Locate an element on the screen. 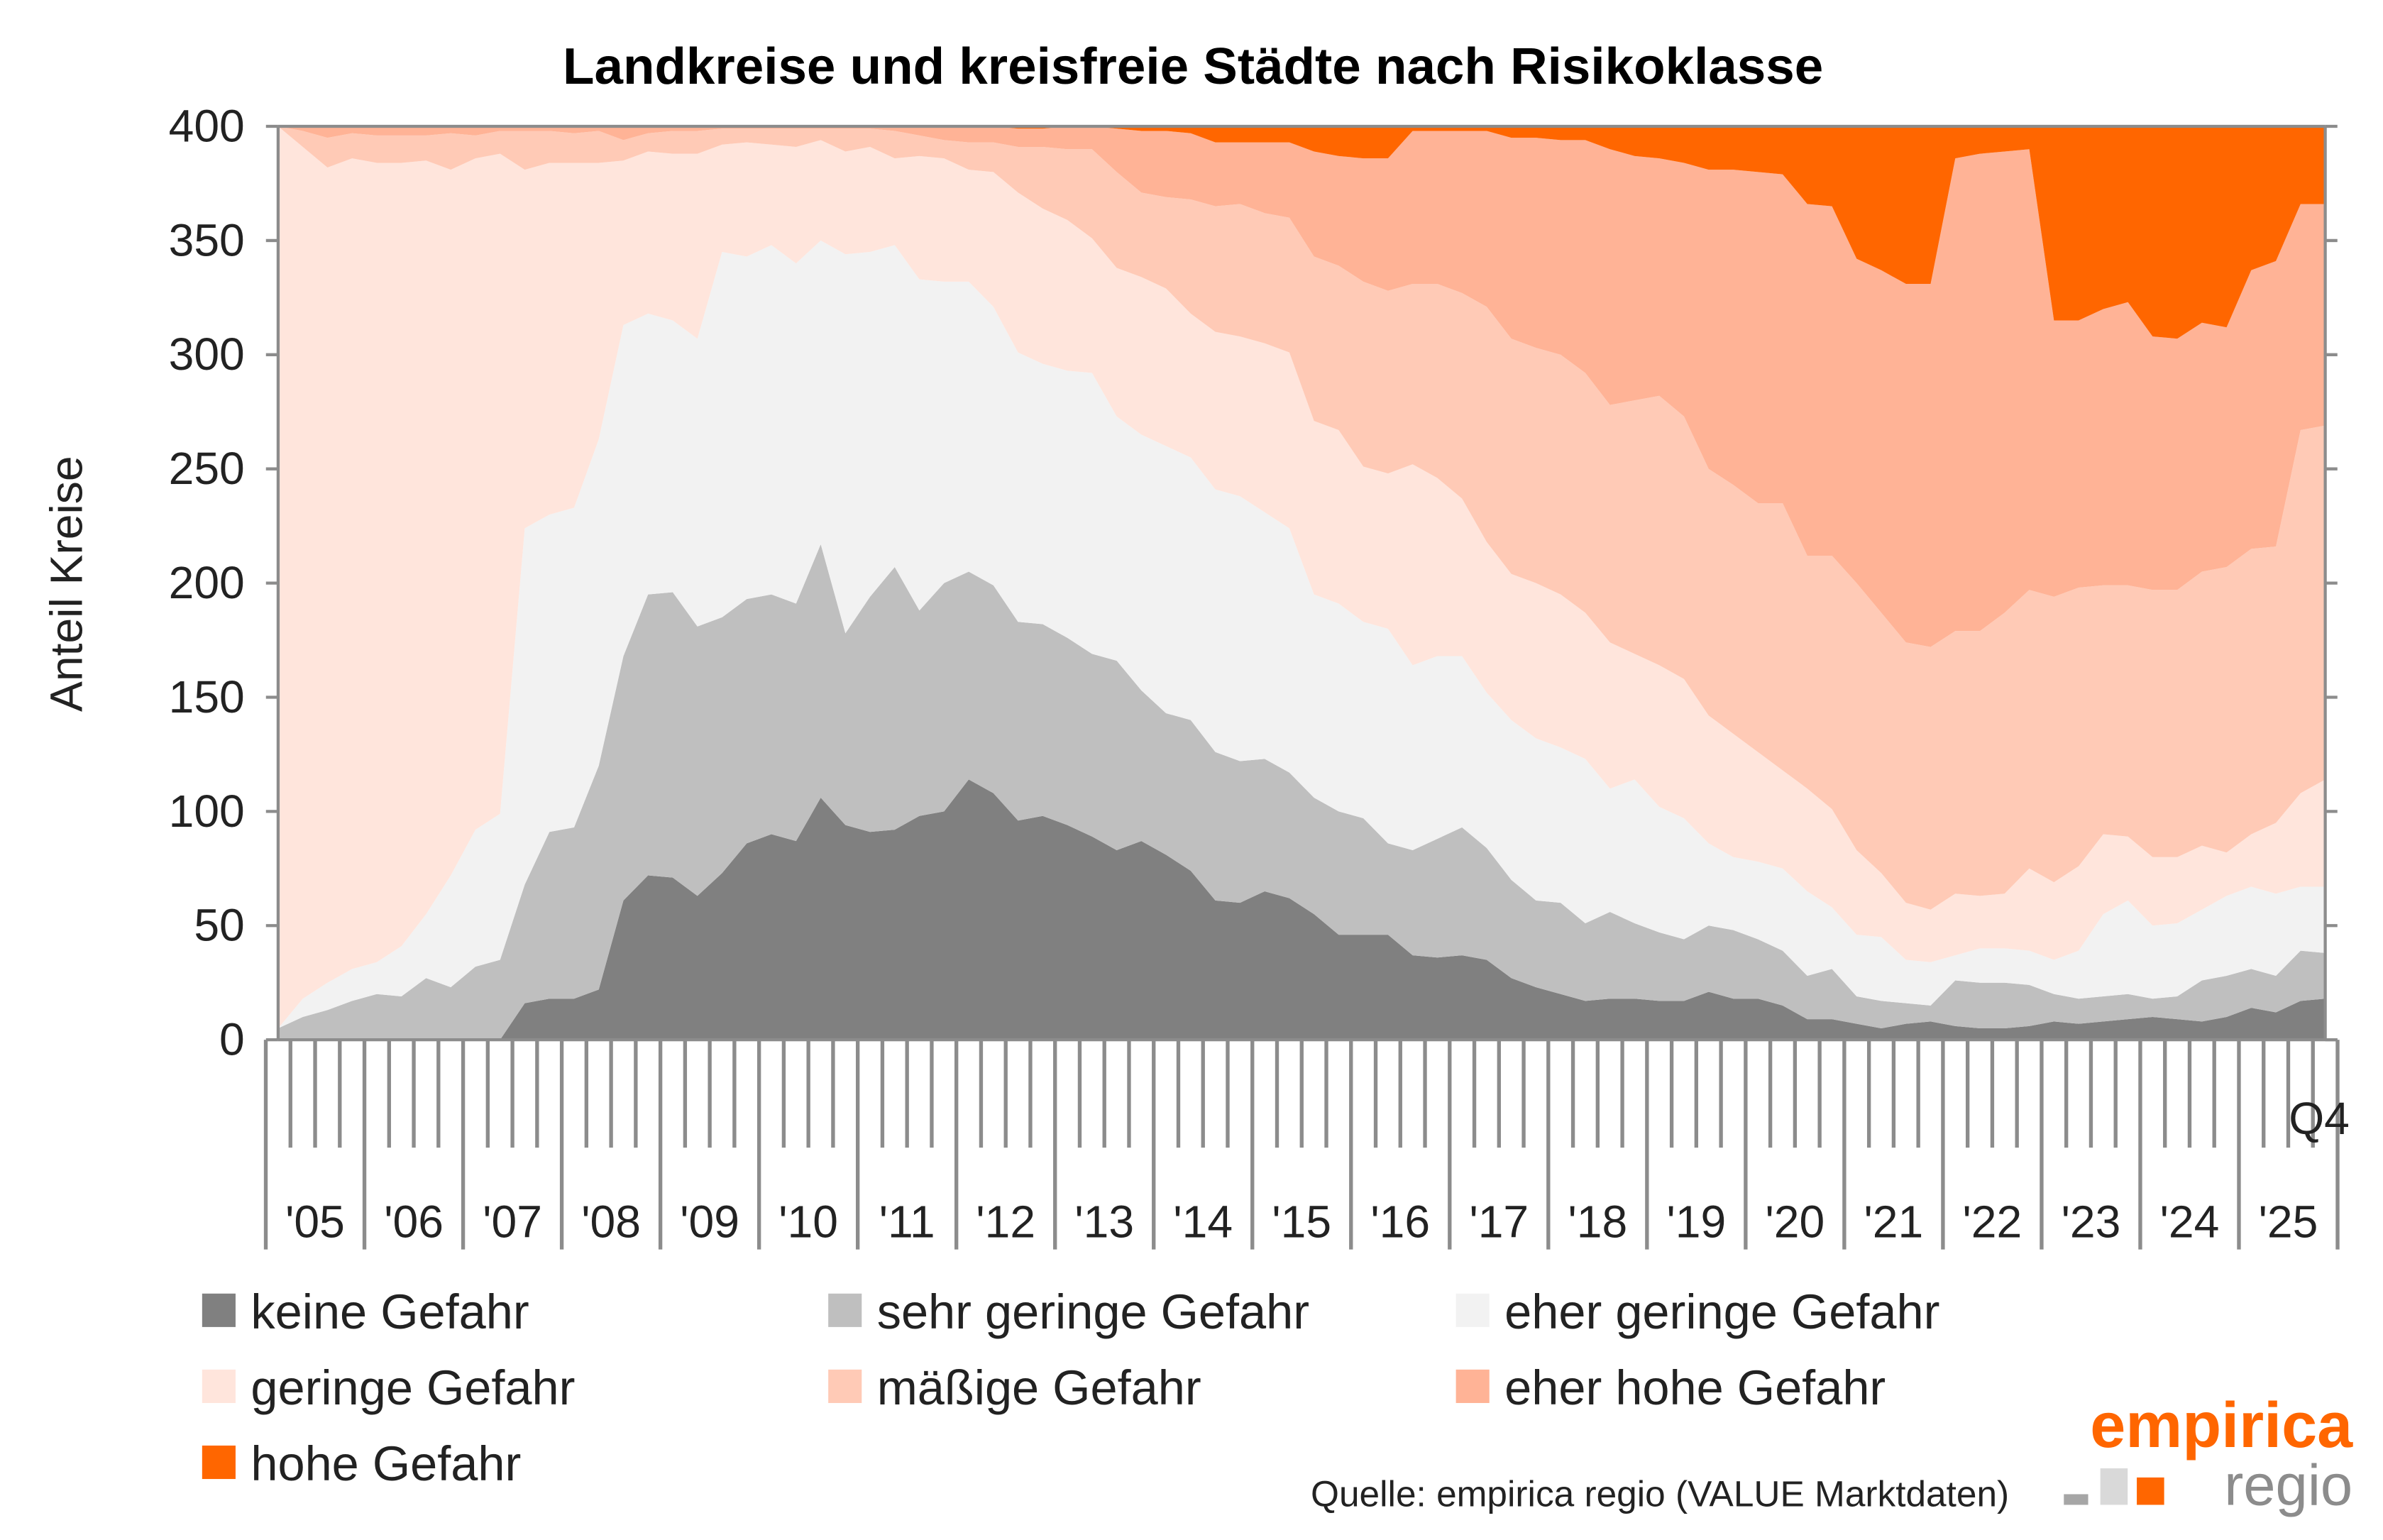 The width and height of the screenshot is (2383, 1540). x-year-label: '09 is located at coordinates (709, 1223).